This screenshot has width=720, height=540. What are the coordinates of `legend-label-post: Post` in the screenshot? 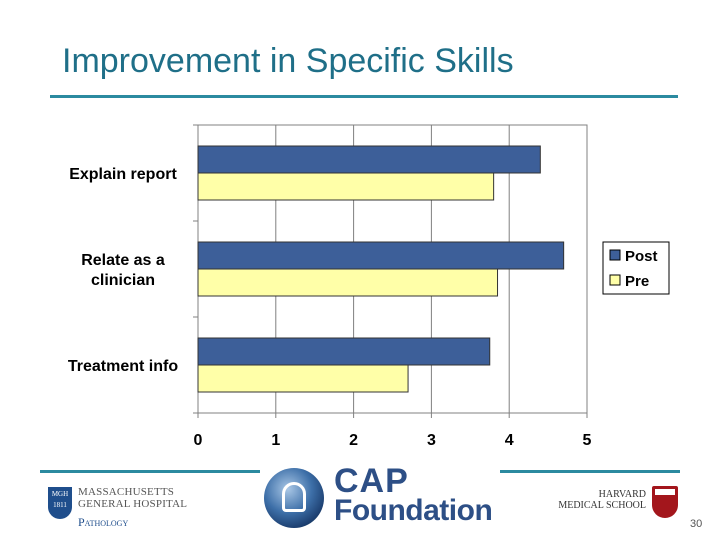 It's located at (641, 256).